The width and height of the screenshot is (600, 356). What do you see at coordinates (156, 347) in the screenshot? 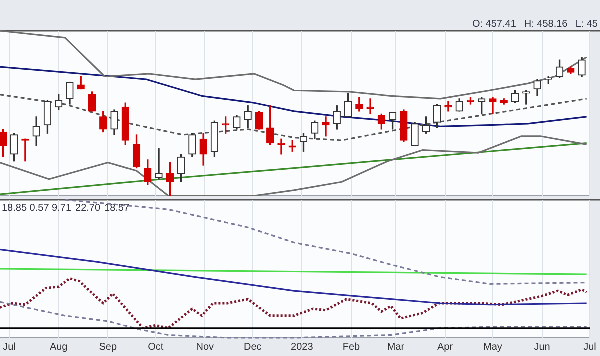
I see `x-tick-label: Oct` at bounding box center [156, 347].